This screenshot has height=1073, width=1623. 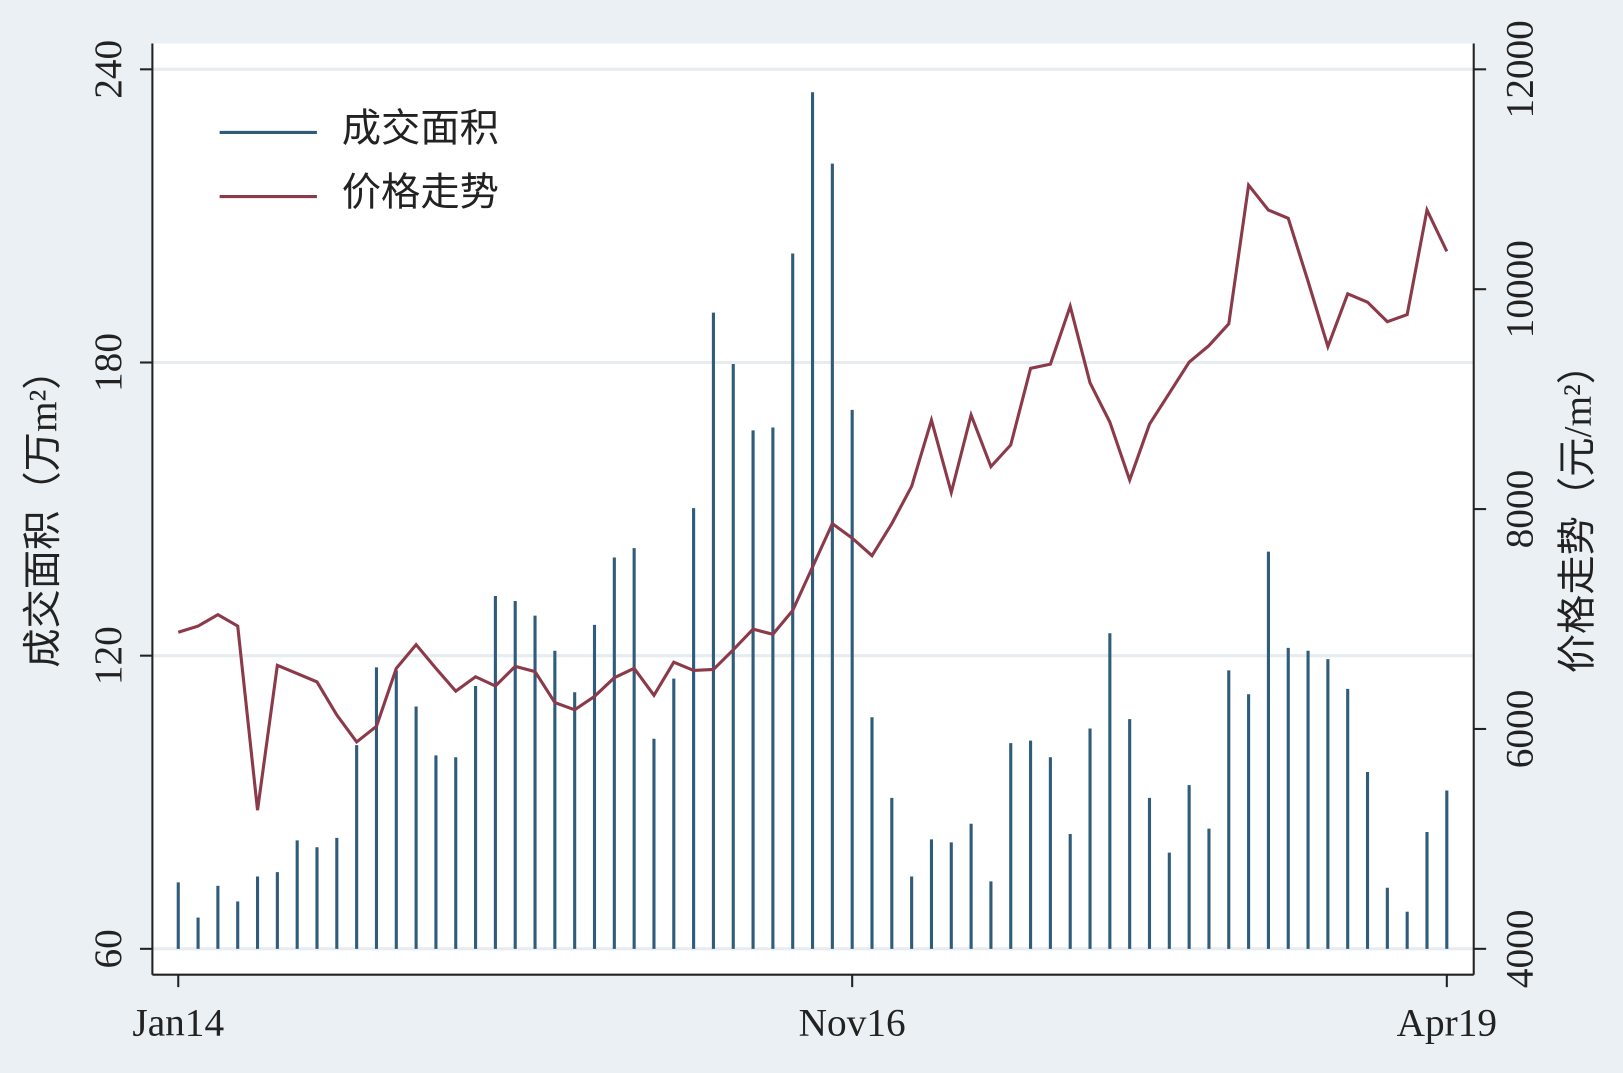 I want to click on y-tick-label: 120, so click(x=108, y=655).